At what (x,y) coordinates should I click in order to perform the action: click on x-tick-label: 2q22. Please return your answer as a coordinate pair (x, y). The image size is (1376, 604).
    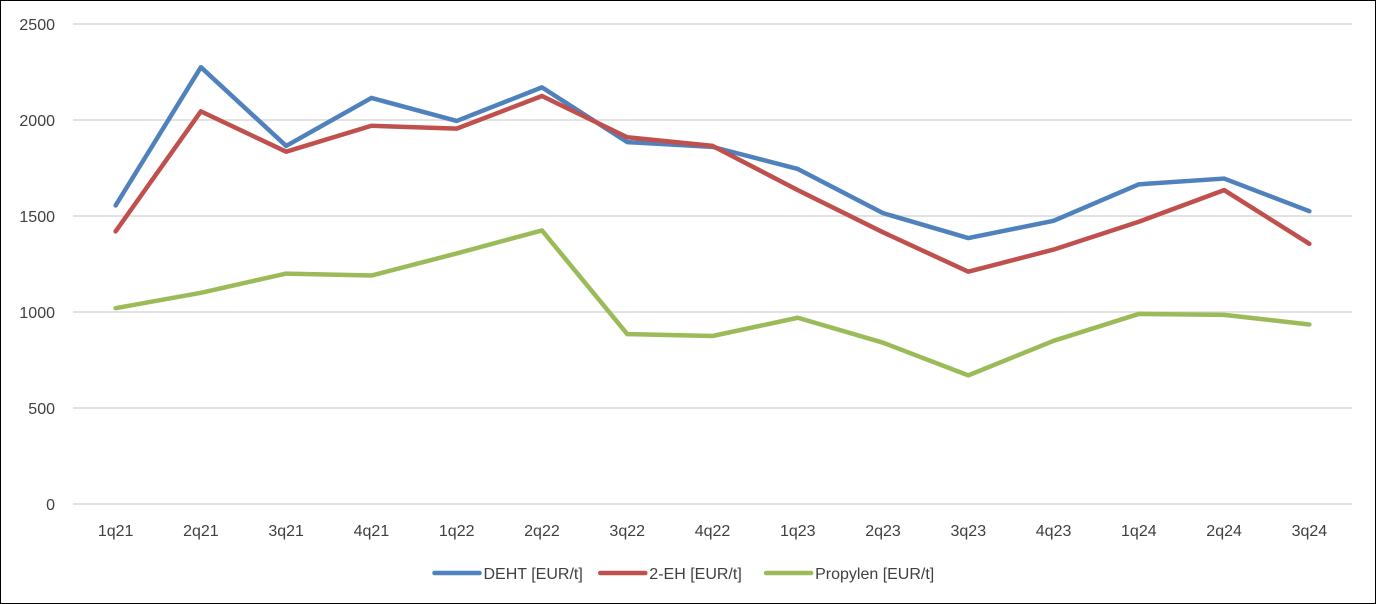
    Looking at the image, I should click on (542, 531).